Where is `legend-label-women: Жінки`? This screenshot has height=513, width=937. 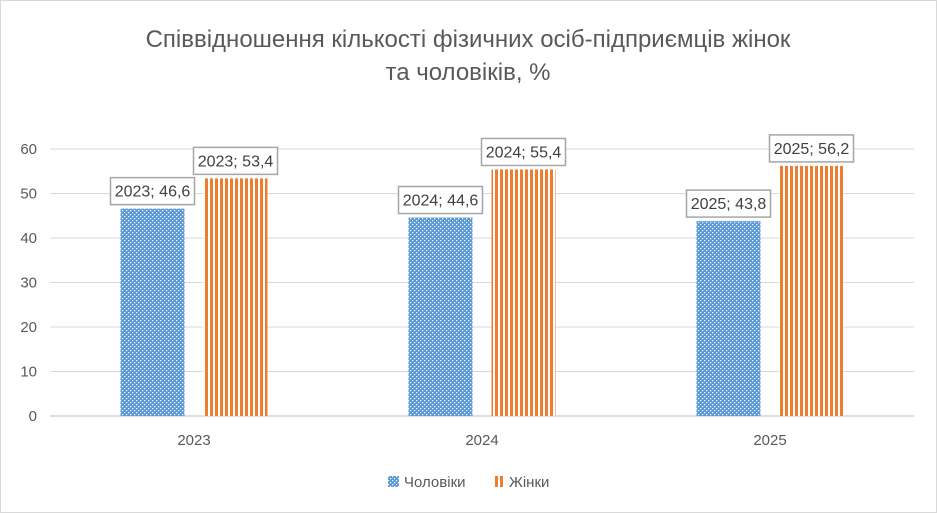
legend-label-women: Жінки is located at coordinates (529, 482).